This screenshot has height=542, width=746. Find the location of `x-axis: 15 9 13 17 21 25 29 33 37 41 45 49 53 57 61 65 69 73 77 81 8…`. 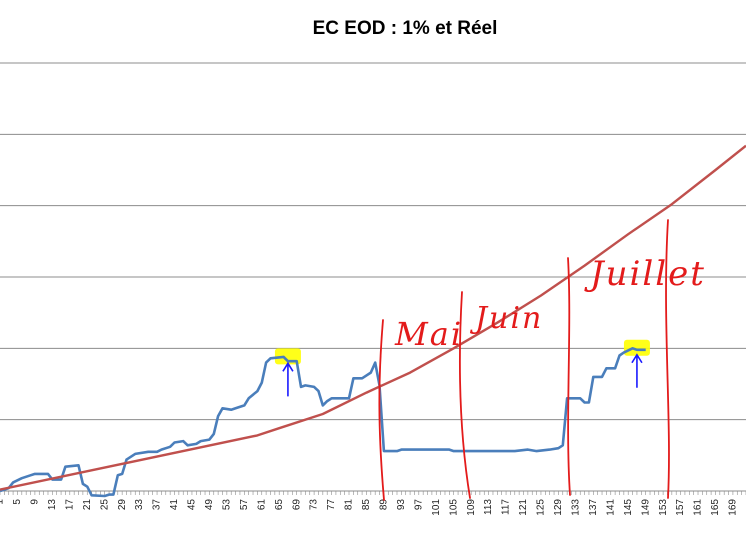

x-axis: 15 9 13 17 21 25 29 33 37 41 45 49 53 57 61 65 69 73 77 81 8… is located at coordinates (373, 503).